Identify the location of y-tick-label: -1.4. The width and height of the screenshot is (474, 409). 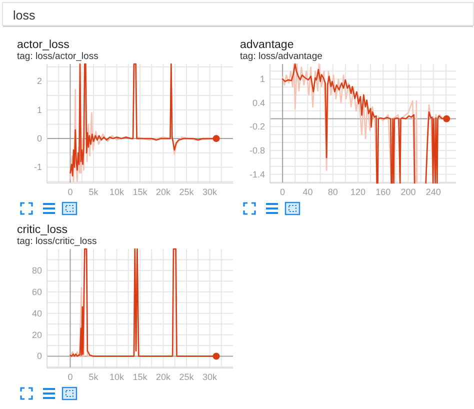
(257, 174).